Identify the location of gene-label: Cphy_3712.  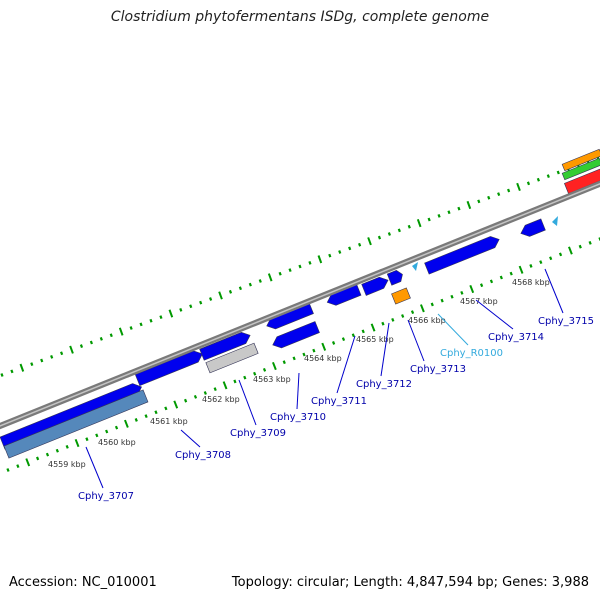
(384, 384).